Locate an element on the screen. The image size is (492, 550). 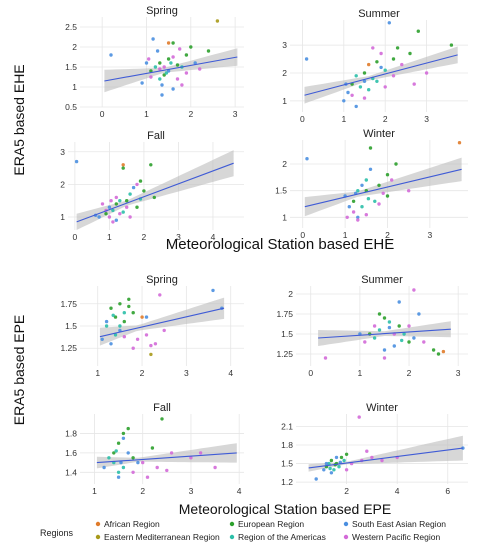
x-tick-label: 3 is located at coordinates (191, 491).